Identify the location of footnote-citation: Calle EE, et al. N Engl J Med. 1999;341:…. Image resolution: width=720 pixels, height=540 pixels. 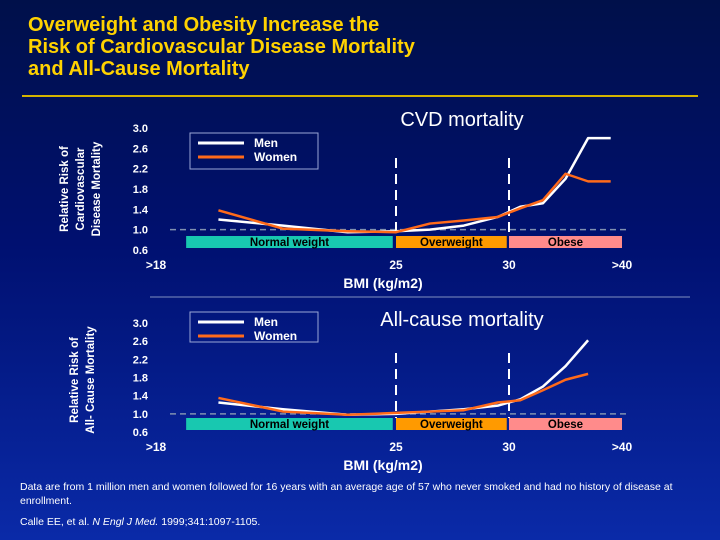
(350, 522).